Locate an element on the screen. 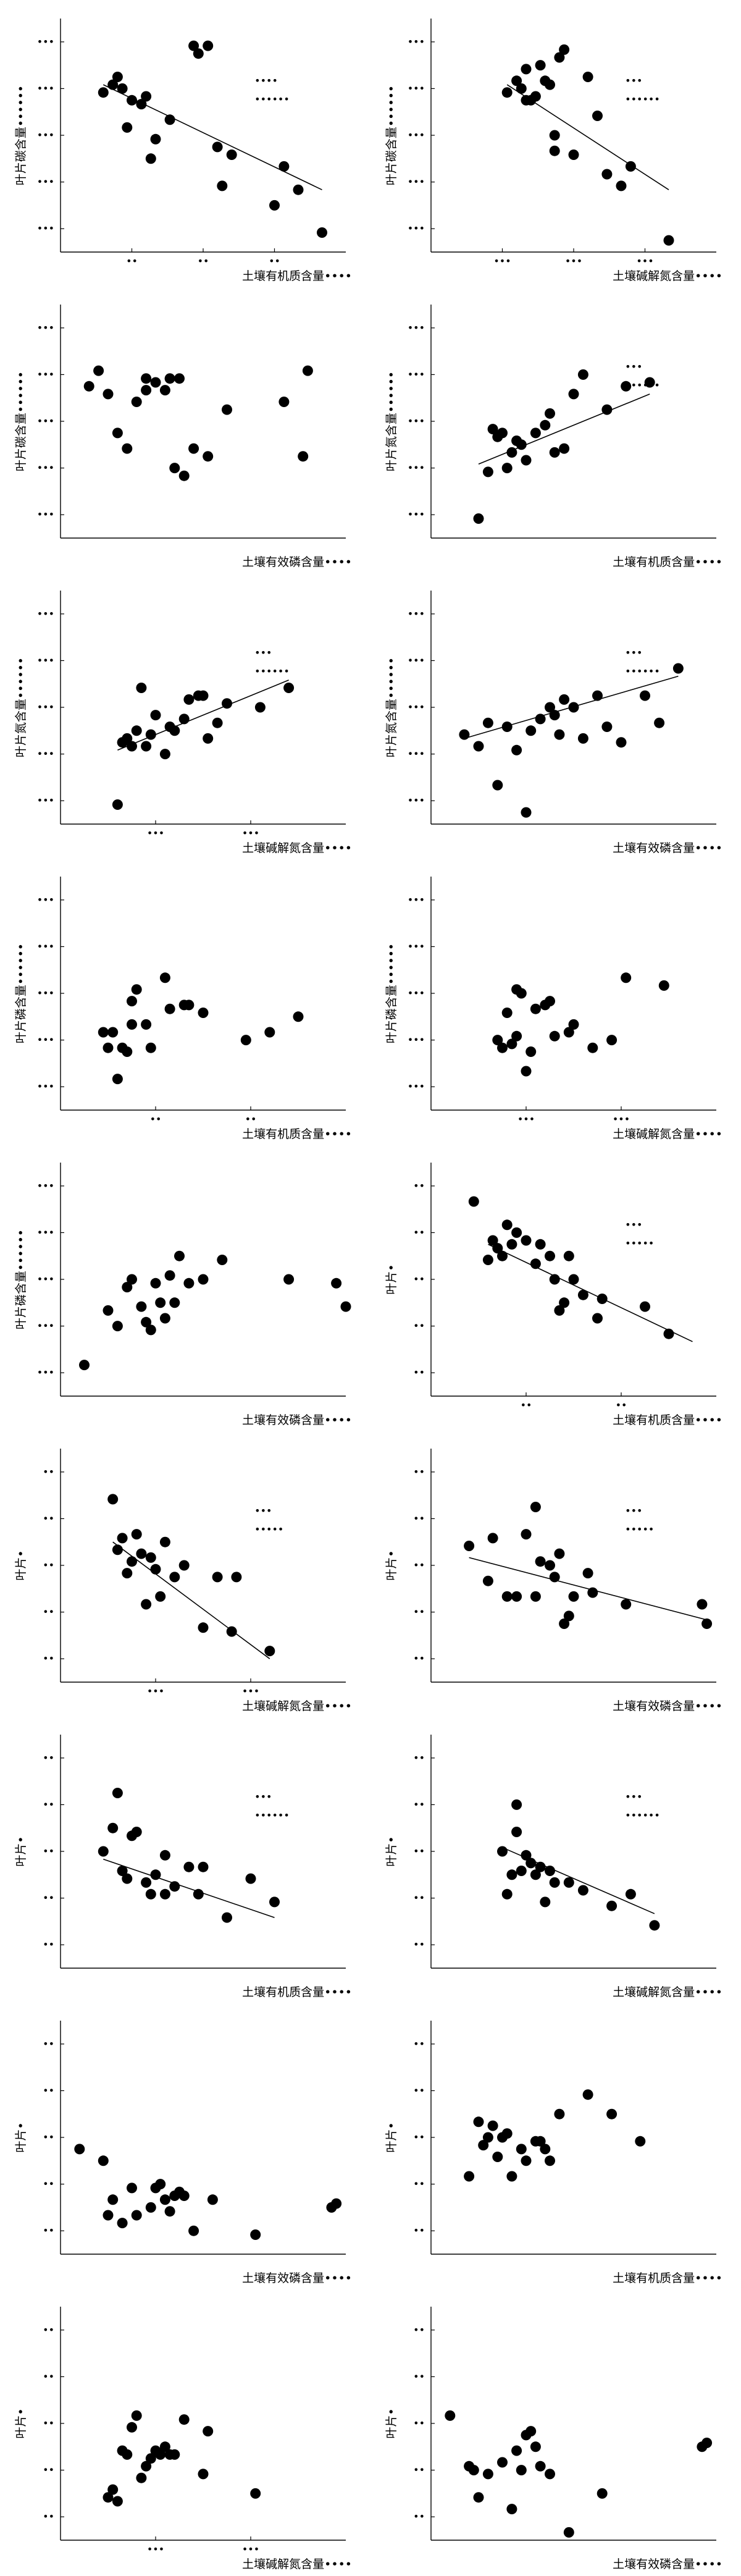 Image resolution: width=741 pixels, height=2576 pixels. regression-annotation: ••••• is located at coordinates (268, 1529).